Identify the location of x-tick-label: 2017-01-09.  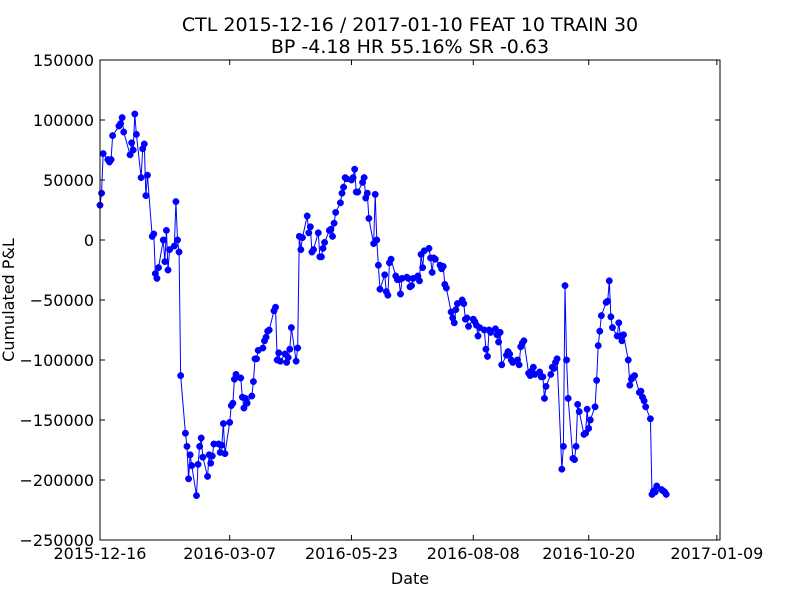
(716, 553).